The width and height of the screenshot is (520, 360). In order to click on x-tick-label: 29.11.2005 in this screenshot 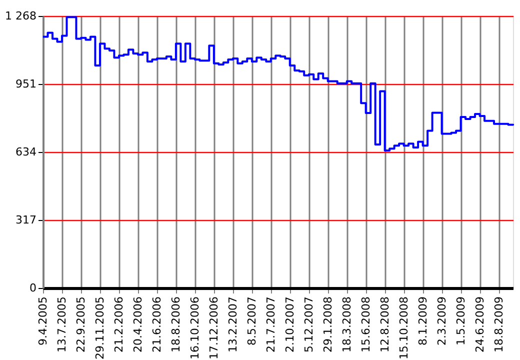, I will do `click(99, 328)`.